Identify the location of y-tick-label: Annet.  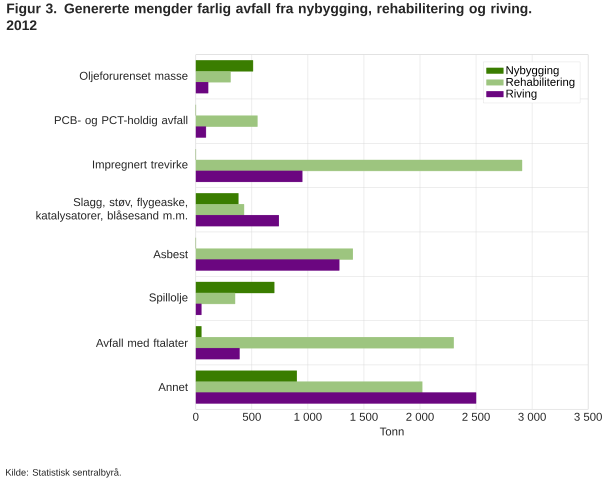
(173, 387).